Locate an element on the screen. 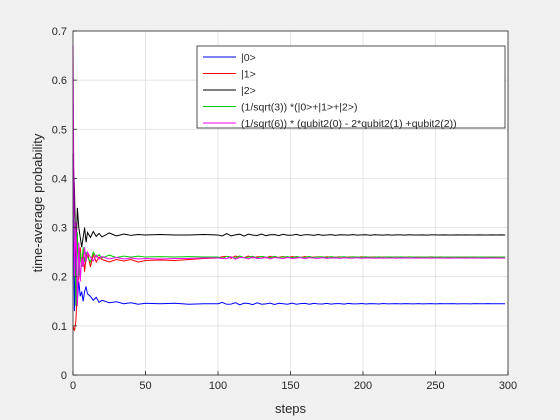 This screenshot has width=560, height=420. y-tick-label: 0 is located at coordinates (64, 376).